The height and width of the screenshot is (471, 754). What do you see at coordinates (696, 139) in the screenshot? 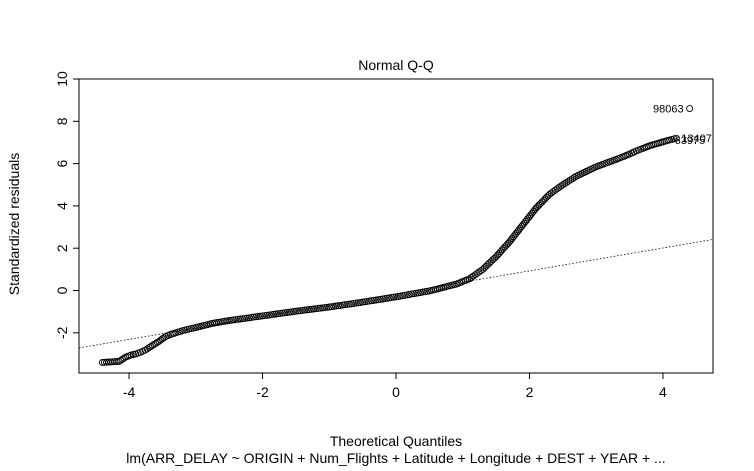
I see `point-label: 13407` at bounding box center [696, 139].